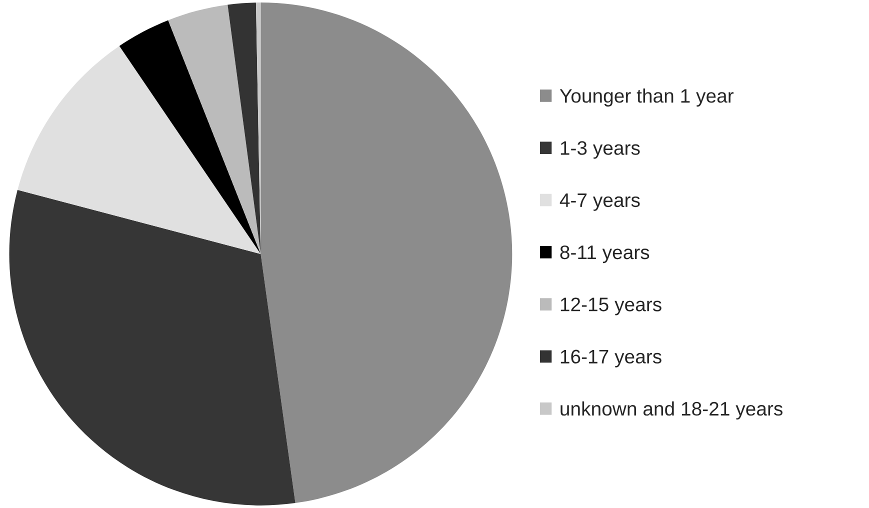  I want to click on legend-label: 8-11 years, so click(605, 254).